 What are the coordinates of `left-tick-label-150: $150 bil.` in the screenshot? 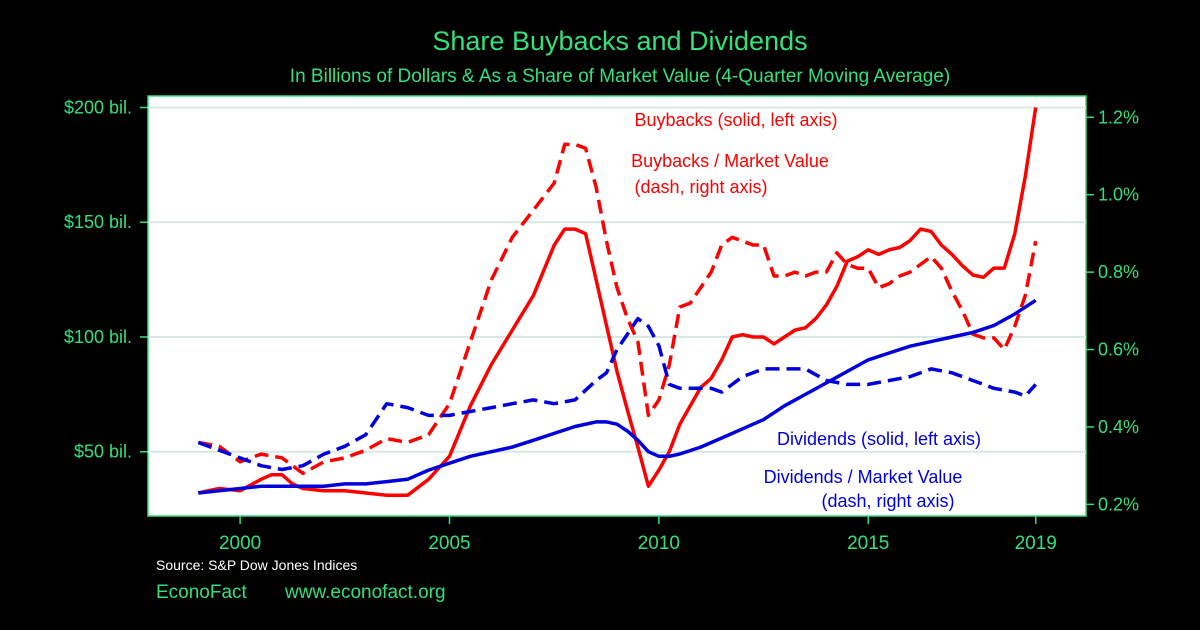 It's located at (98, 222).